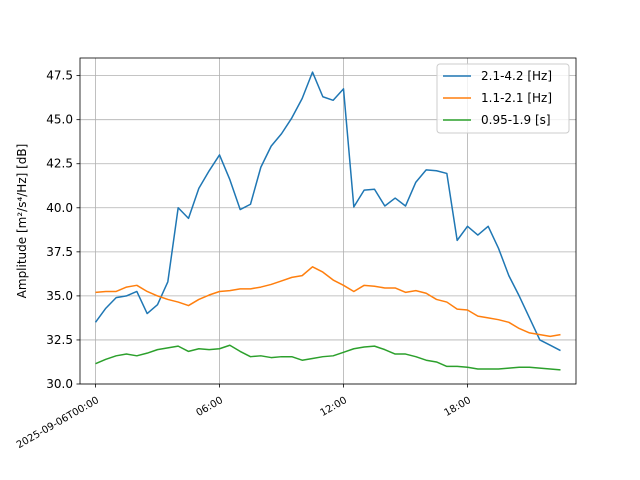  I want to click on y-tick-label: 32.5, so click(59, 340).